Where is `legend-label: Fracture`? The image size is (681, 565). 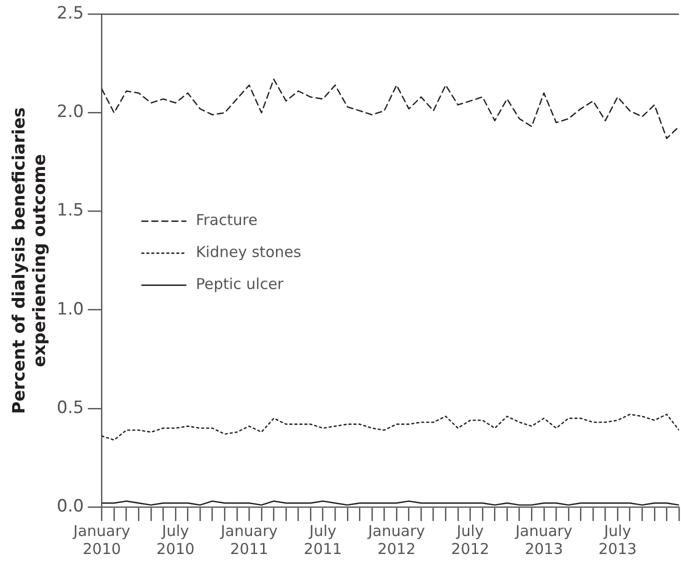
legend-label: Fracture is located at coordinates (227, 220).